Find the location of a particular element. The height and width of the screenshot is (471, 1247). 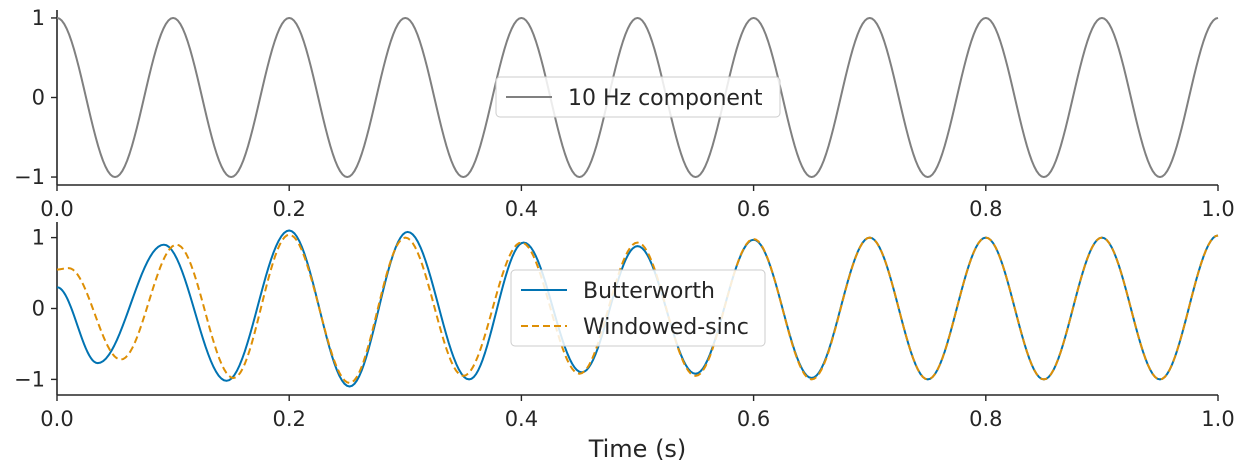

legend-label: Windowed-sinc is located at coordinates (666, 327).